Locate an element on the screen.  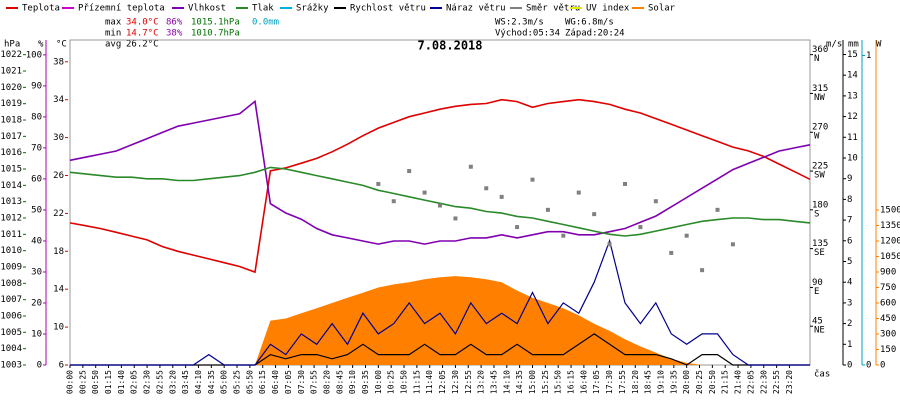
x-tick-label: 07:30 is located at coordinates (301, 382).